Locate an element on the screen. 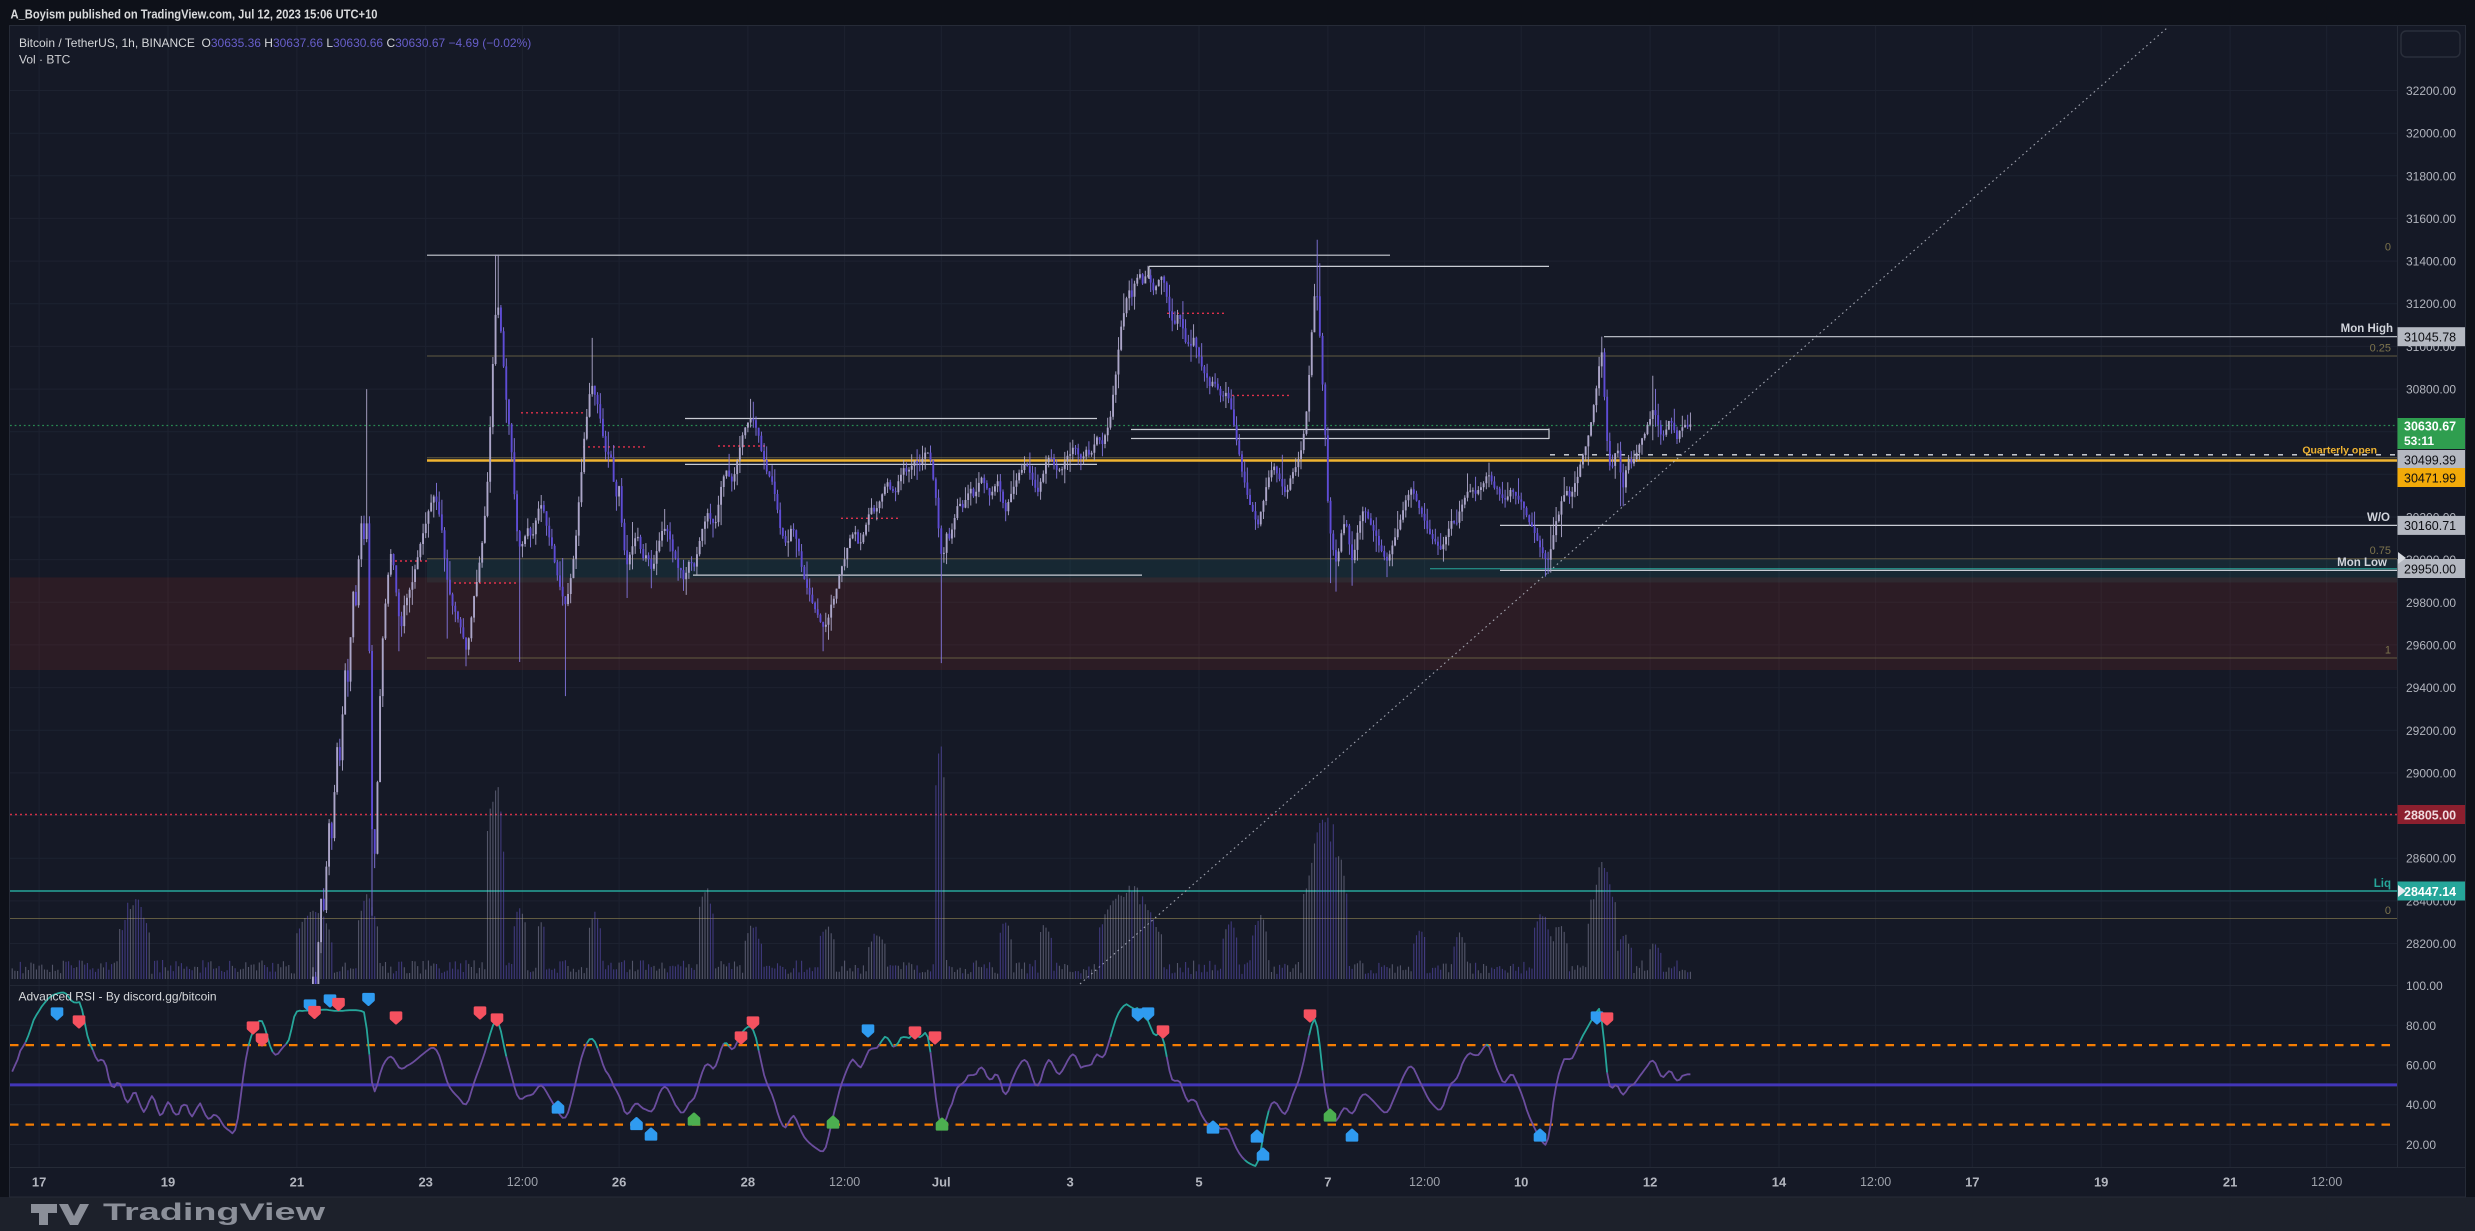 The width and height of the screenshot is (2475, 1231). svg-text: 14 is located at coordinates (1779, 1182).